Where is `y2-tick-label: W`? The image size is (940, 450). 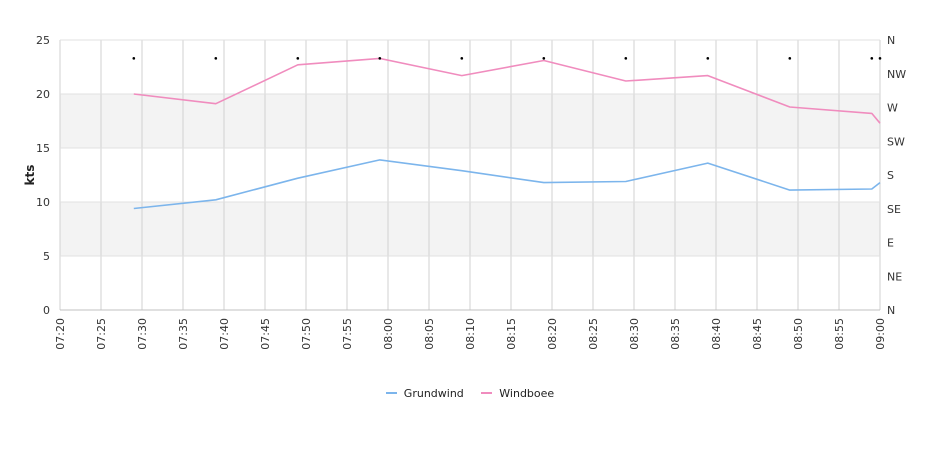
y2-tick-label: W is located at coordinates (892, 108).